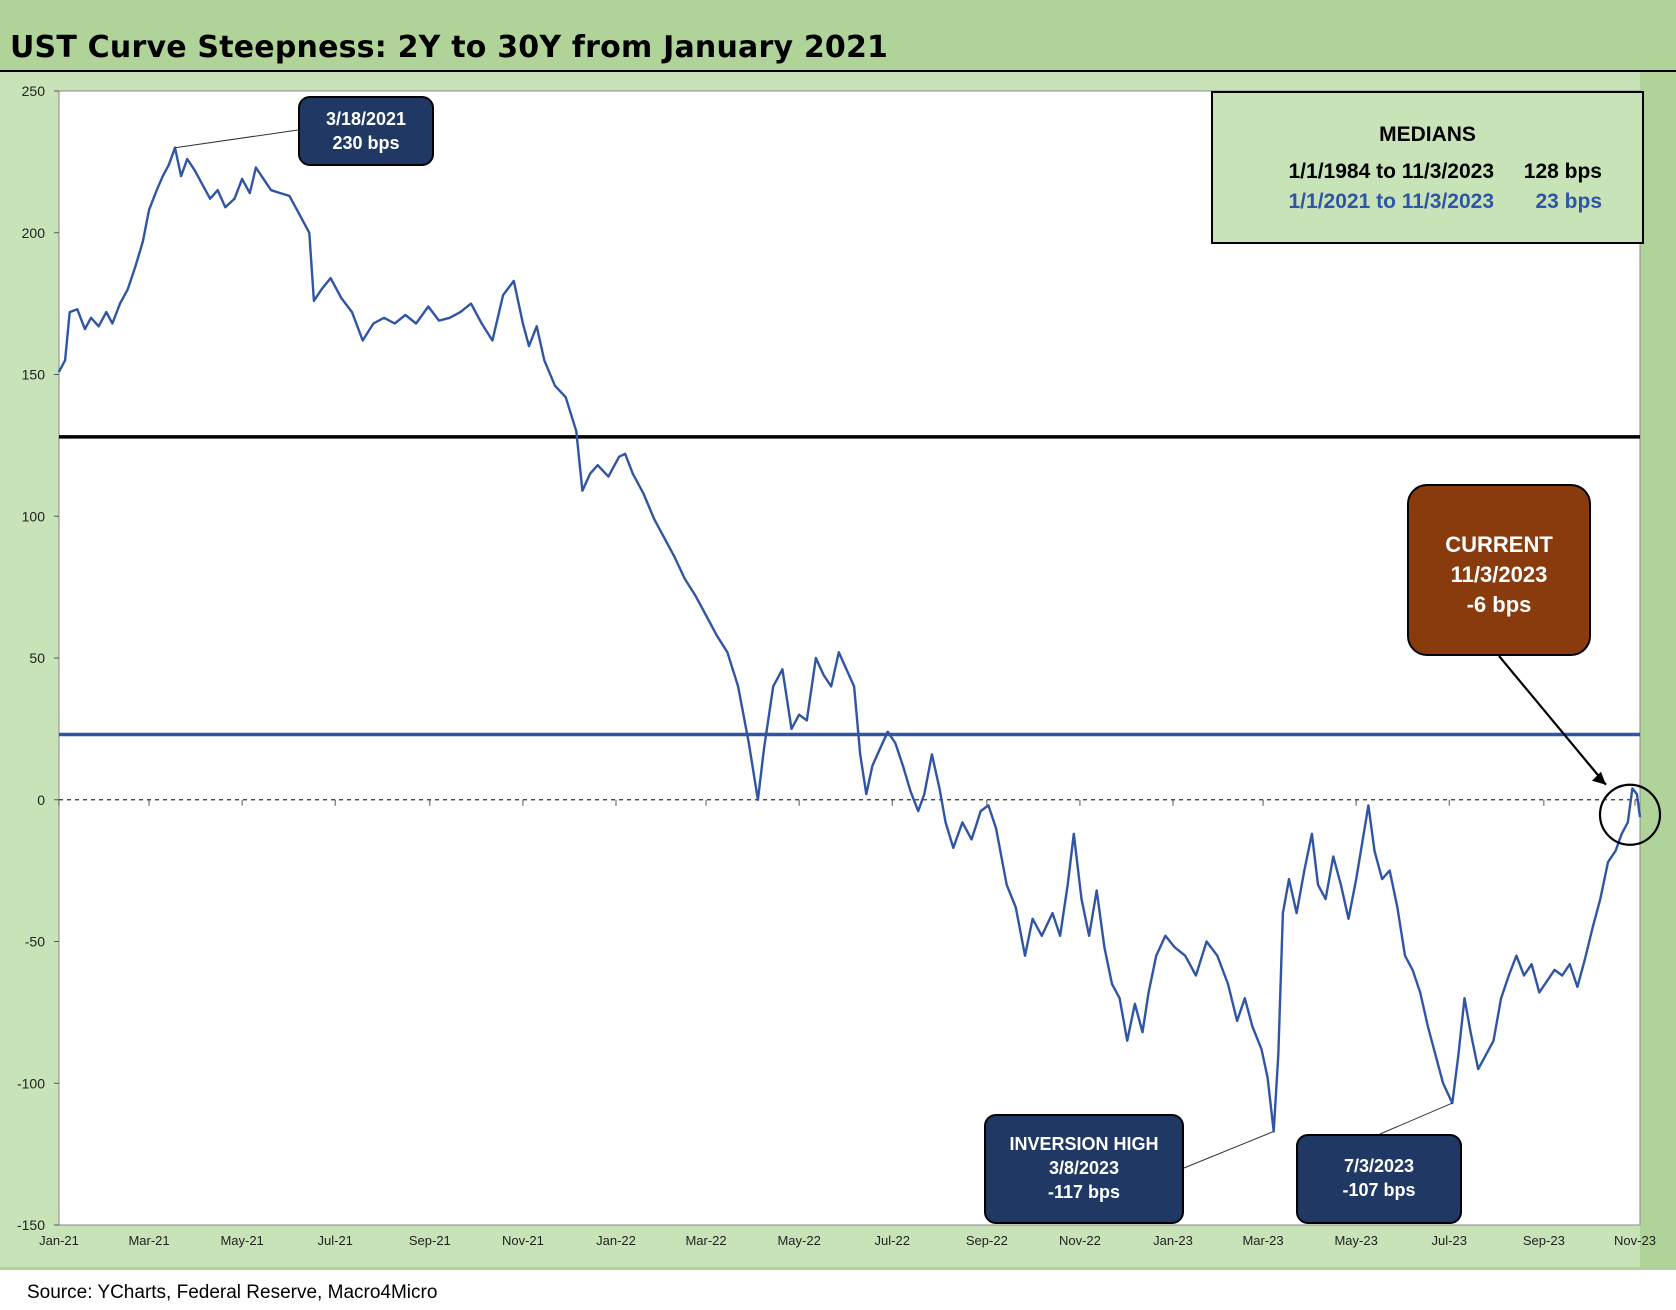 The image size is (1676, 1310). I want to click on x-tick-label: Nov-21, so click(523, 1240).